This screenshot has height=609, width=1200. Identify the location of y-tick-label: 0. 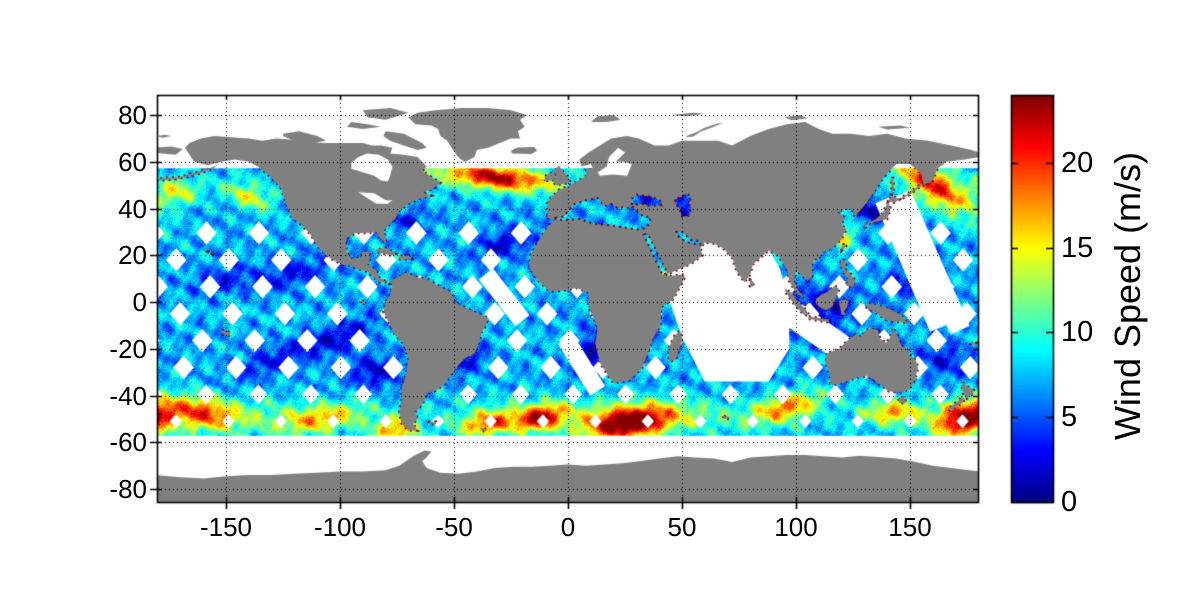
(139, 302).